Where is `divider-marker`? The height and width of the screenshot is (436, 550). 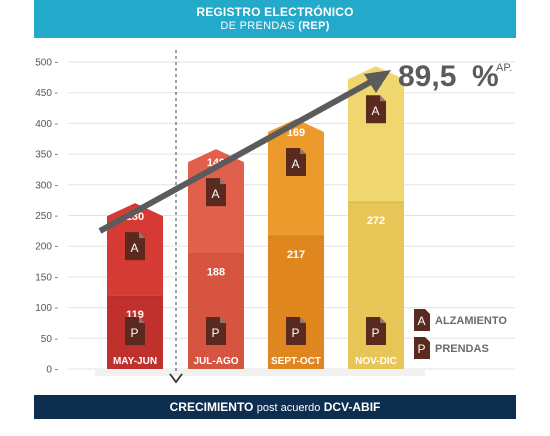
divider-marker is located at coordinates (176, 217).